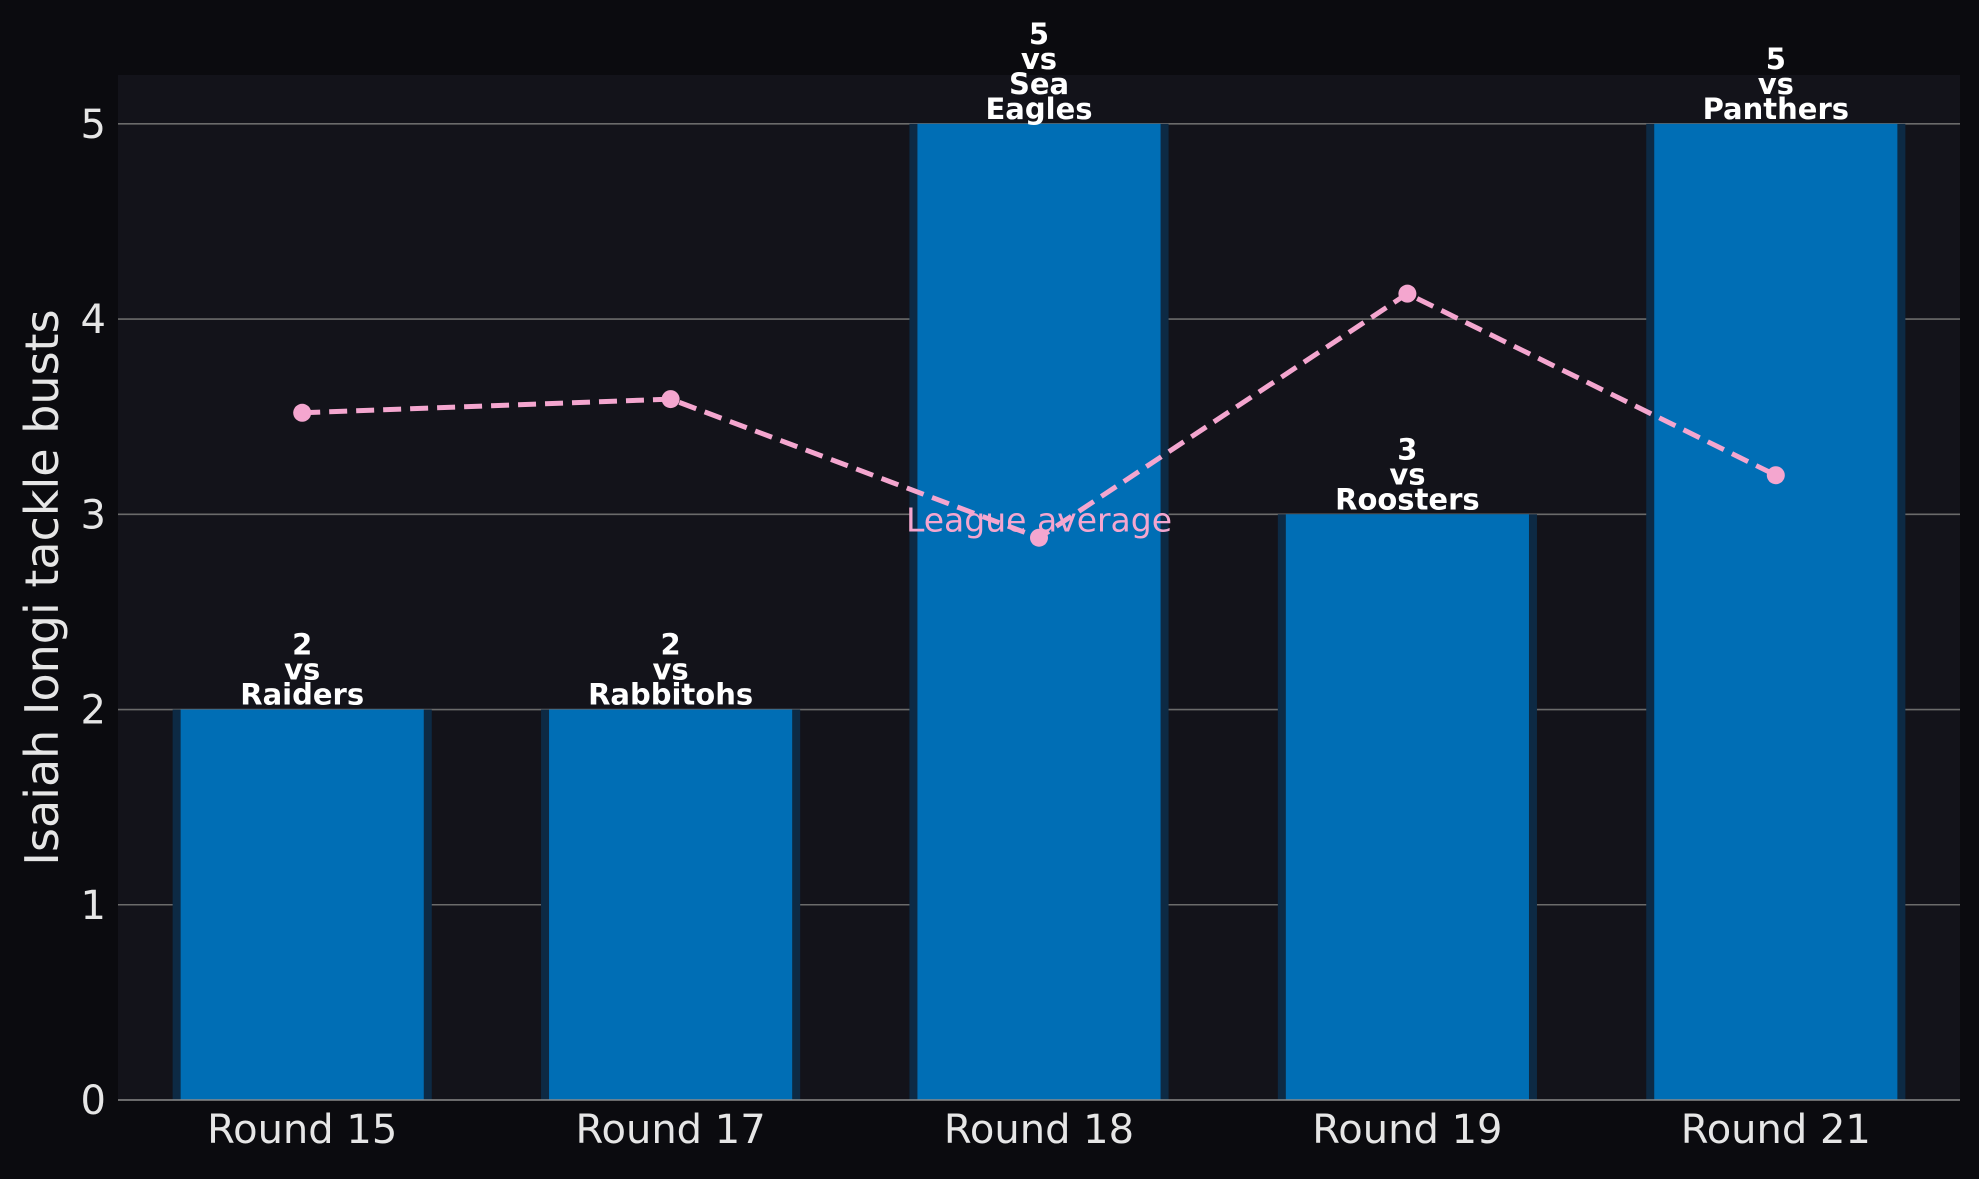 This screenshot has height=1179, width=1979. Describe the element at coordinates (93, 320) in the screenshot. I see `y-tick-label: 4` at that location.